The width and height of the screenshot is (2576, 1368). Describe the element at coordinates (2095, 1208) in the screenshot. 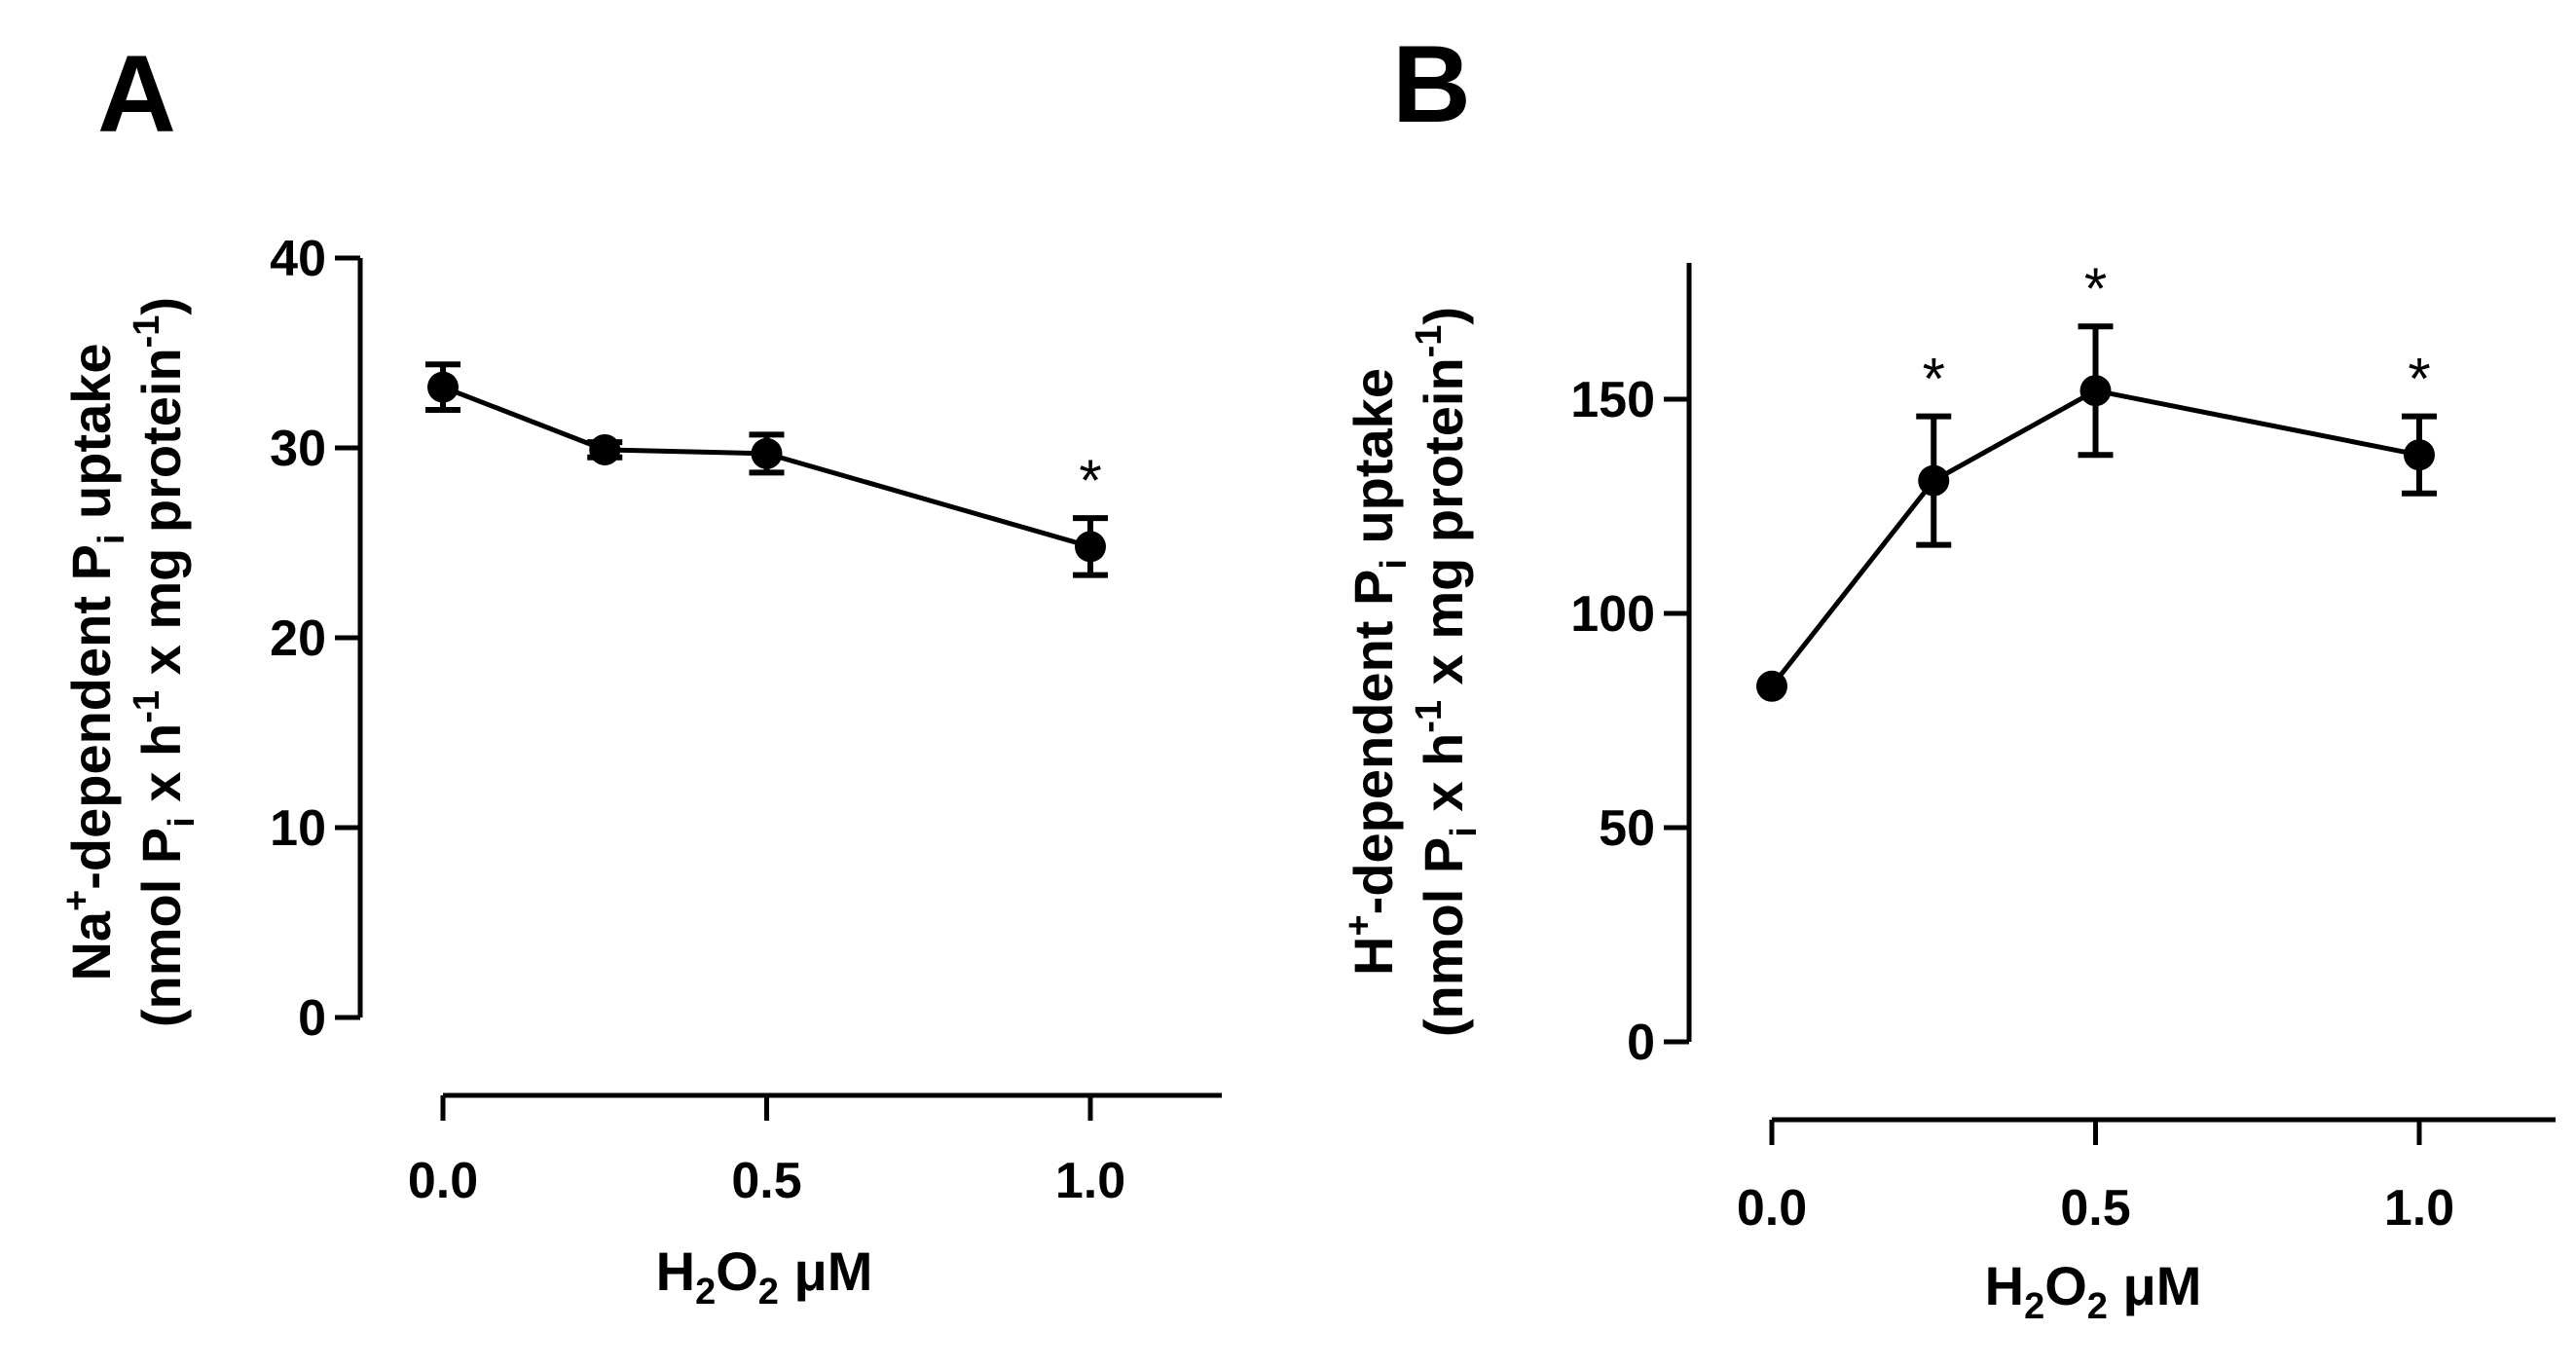

I see `panel-b-x-tick-label: 0.5` at that location.